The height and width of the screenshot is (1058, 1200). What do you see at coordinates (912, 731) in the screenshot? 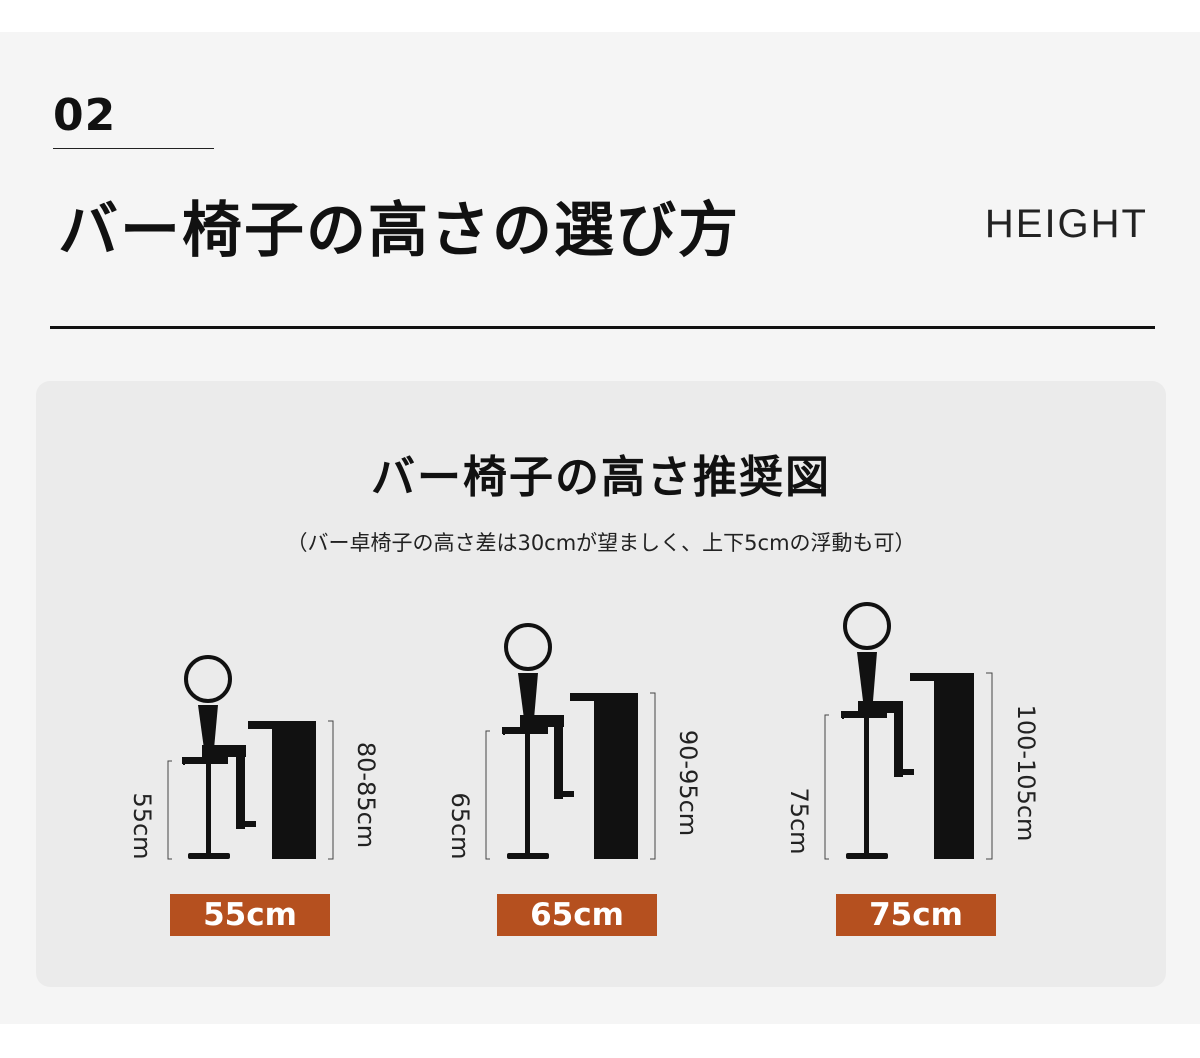
I see `chair-table-illustration-3: 75cm 100-105cm` at bounding box center [912, 731].